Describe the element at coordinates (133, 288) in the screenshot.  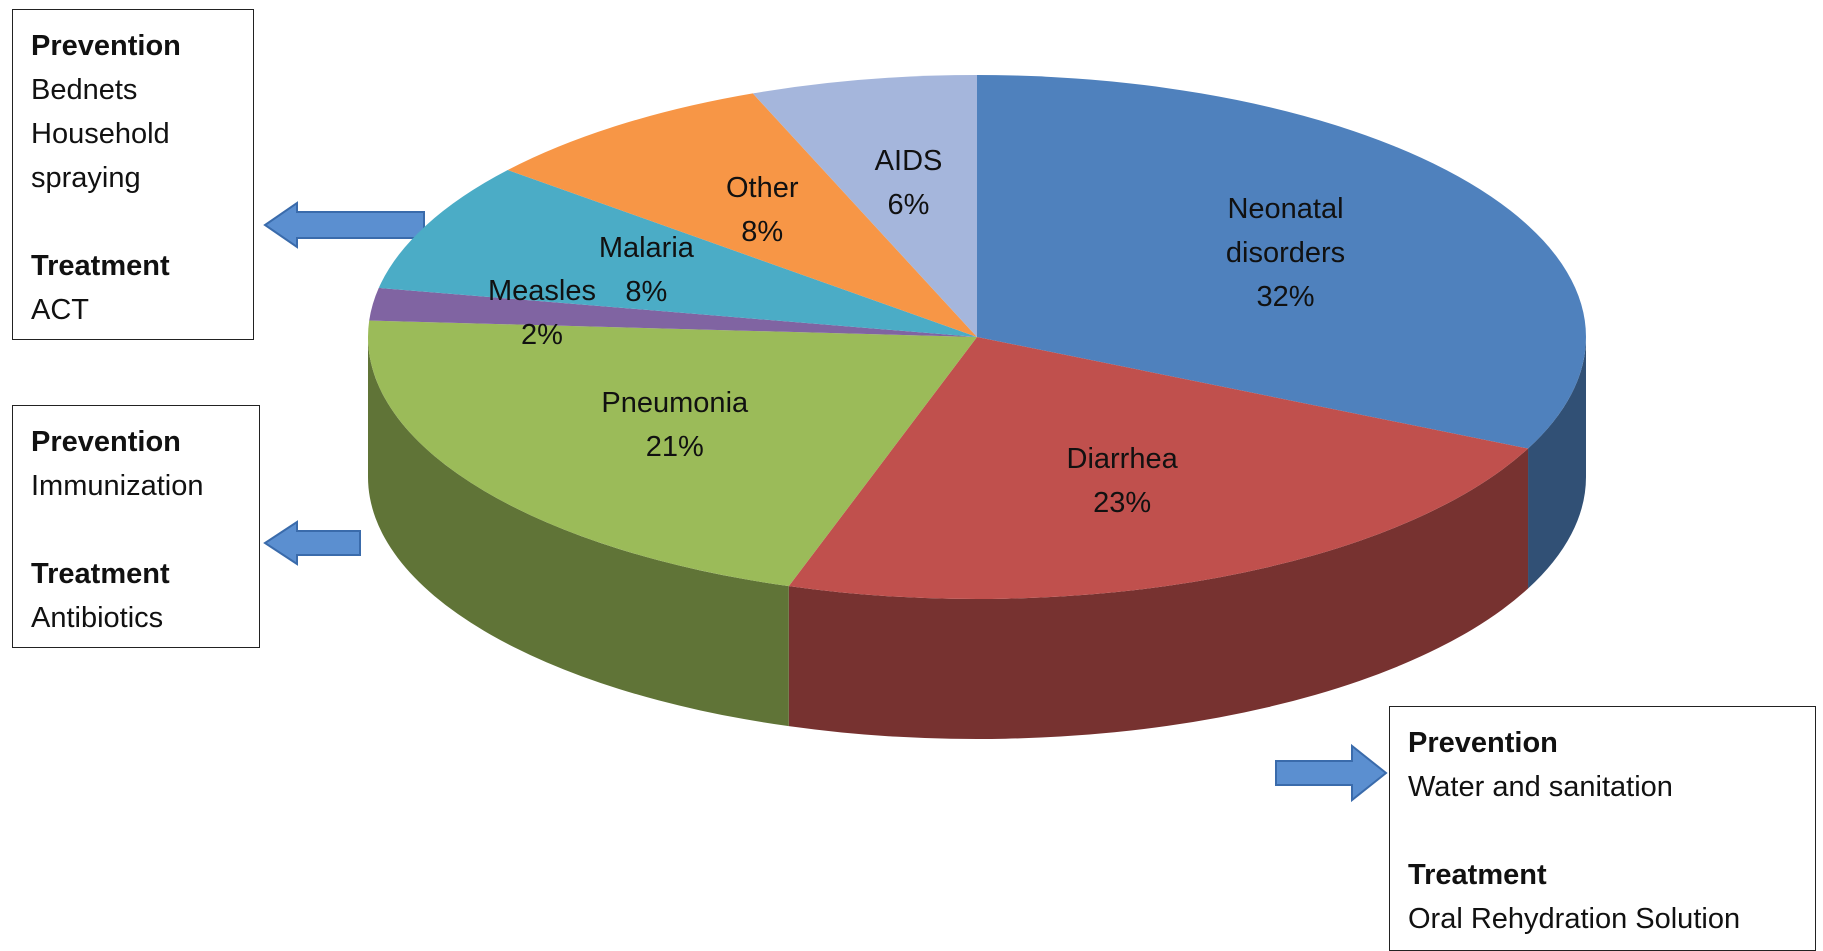
I see `annotation-group: Treatment ACT` at that location.